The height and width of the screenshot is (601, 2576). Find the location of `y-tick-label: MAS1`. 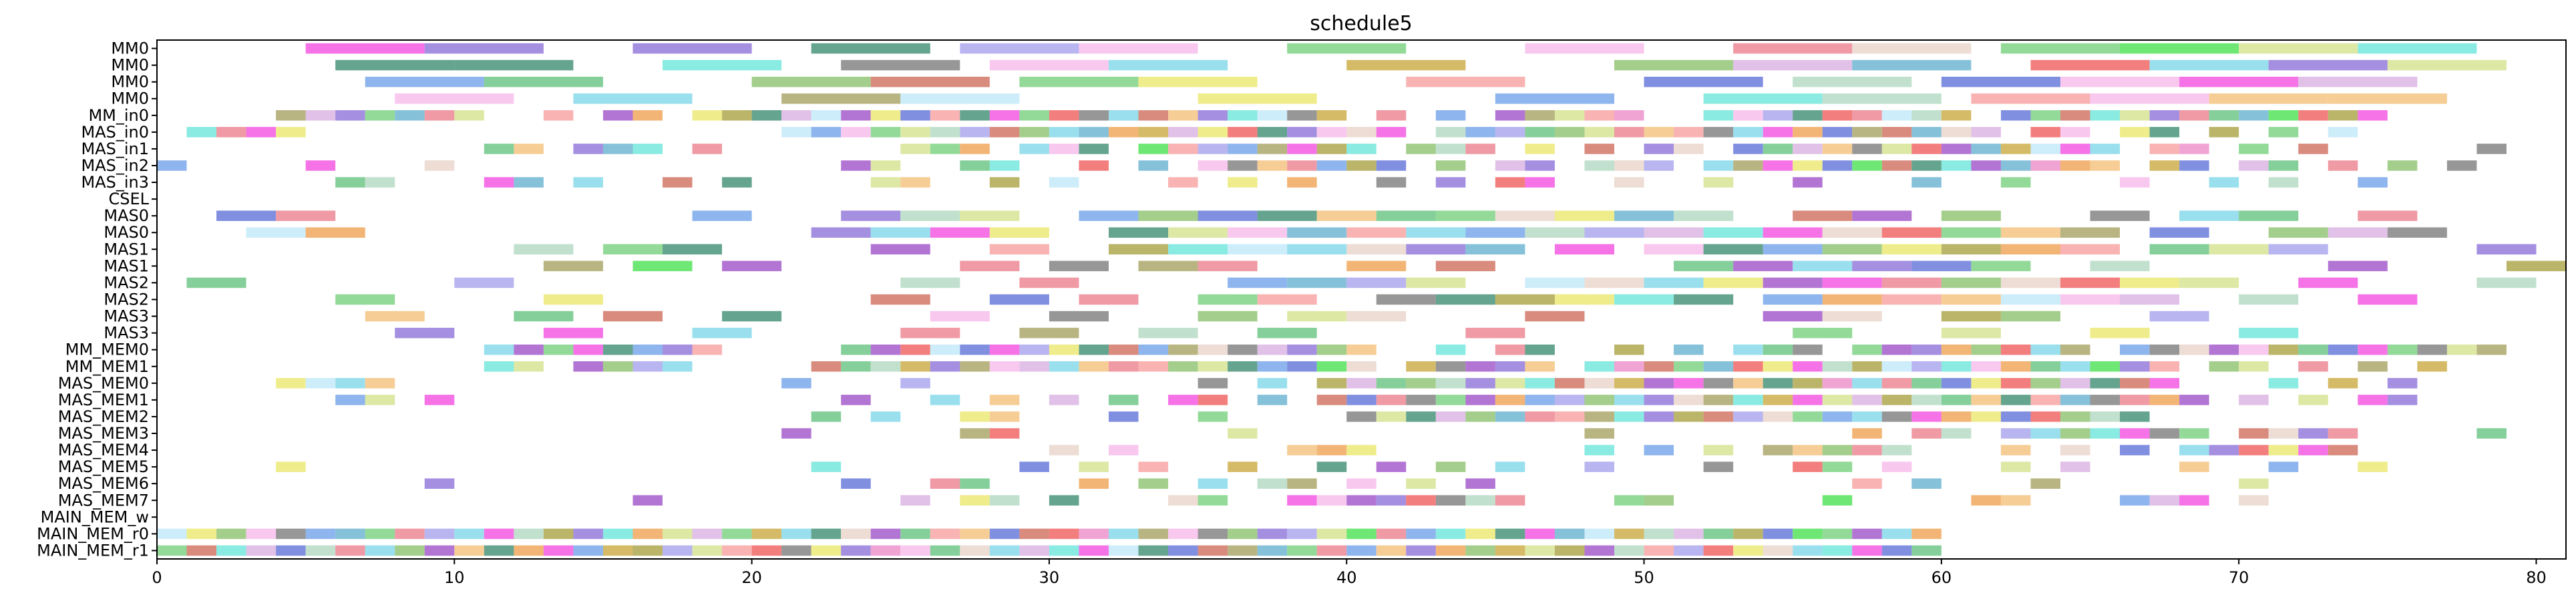

y-tick-label: MAS1 is located at coordinates (127, 265).